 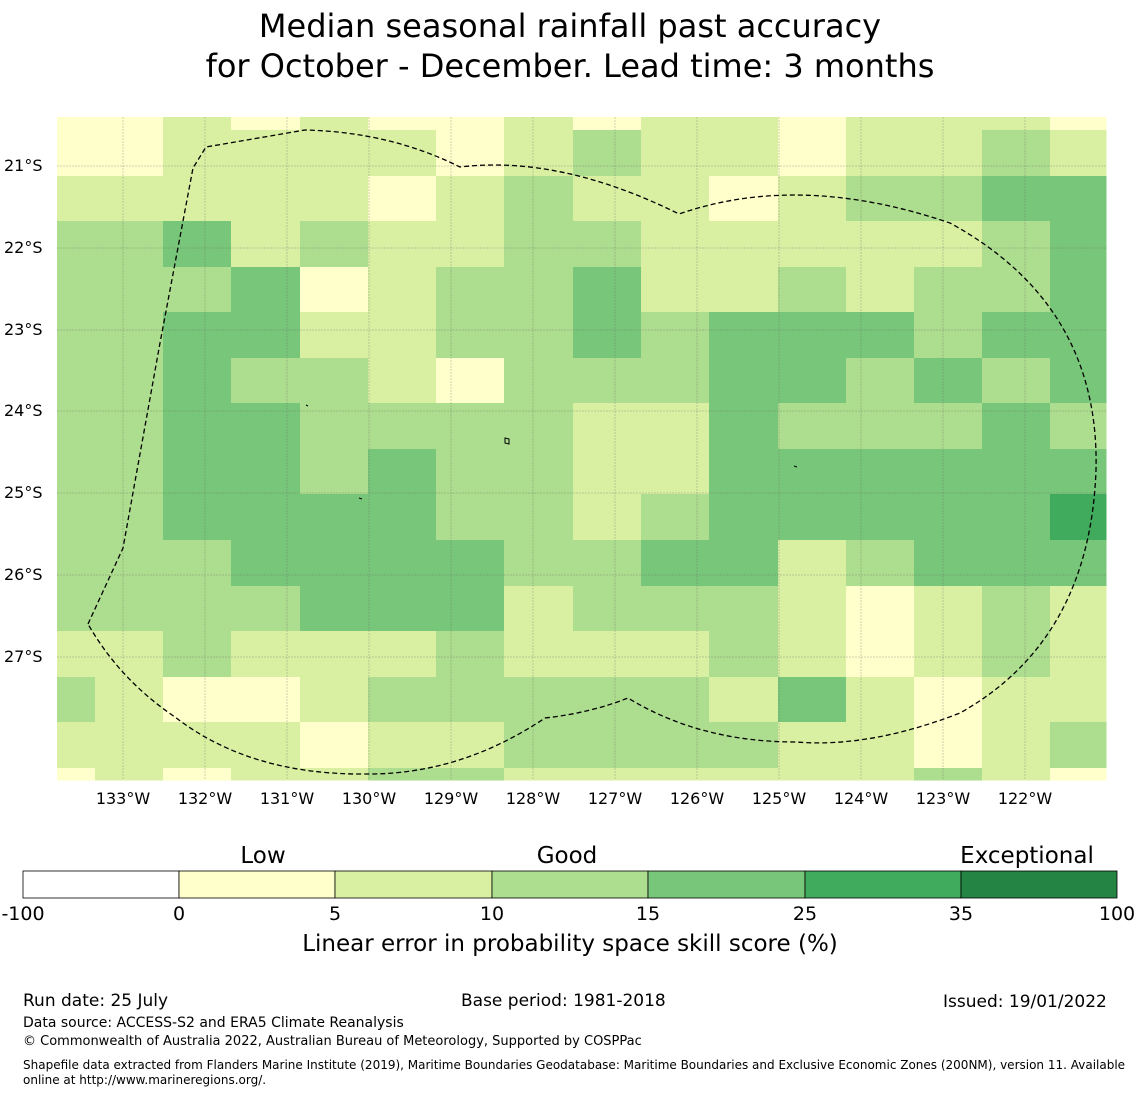 What do you see at coordinates (492, 914) in the screenshot?
I see `colorbar-tick-label: 10` at bounding box center [492, 914].